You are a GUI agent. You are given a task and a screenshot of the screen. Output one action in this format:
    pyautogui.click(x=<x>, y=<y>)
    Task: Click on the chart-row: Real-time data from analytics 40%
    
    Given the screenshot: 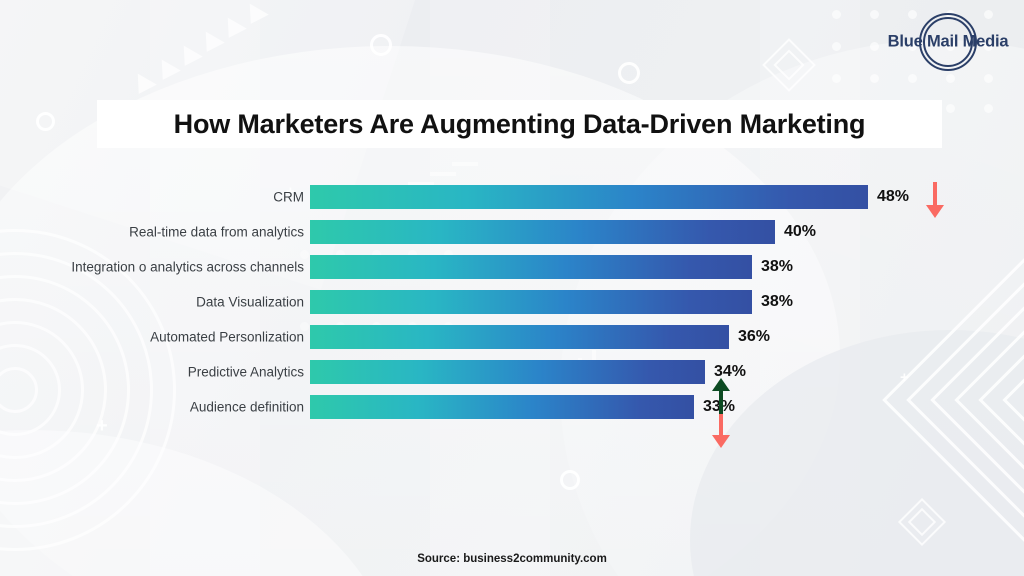 What is the action you would take?
    pyautogui.click(x=512, y=232)
    